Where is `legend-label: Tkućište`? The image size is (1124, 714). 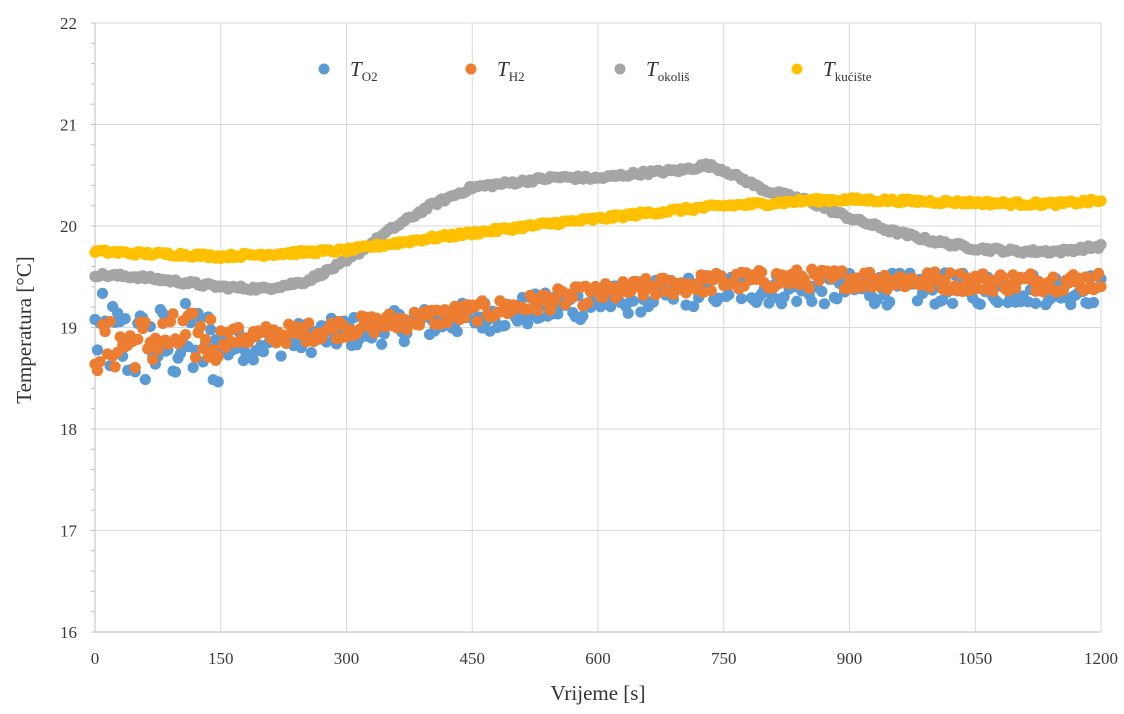 legend-label: Tkućište is located at coordinates (847, 70).